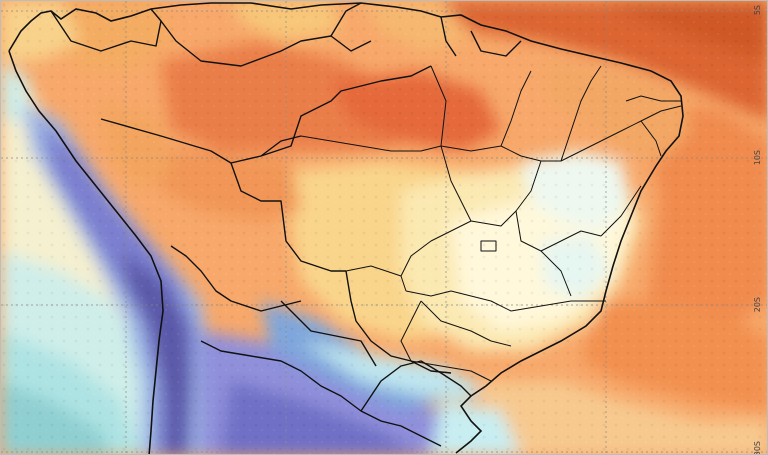 Image resolution: width=768 pixels, height=455 pixels. I want to click on lat-label-20s: 20S, so click(757, 305).